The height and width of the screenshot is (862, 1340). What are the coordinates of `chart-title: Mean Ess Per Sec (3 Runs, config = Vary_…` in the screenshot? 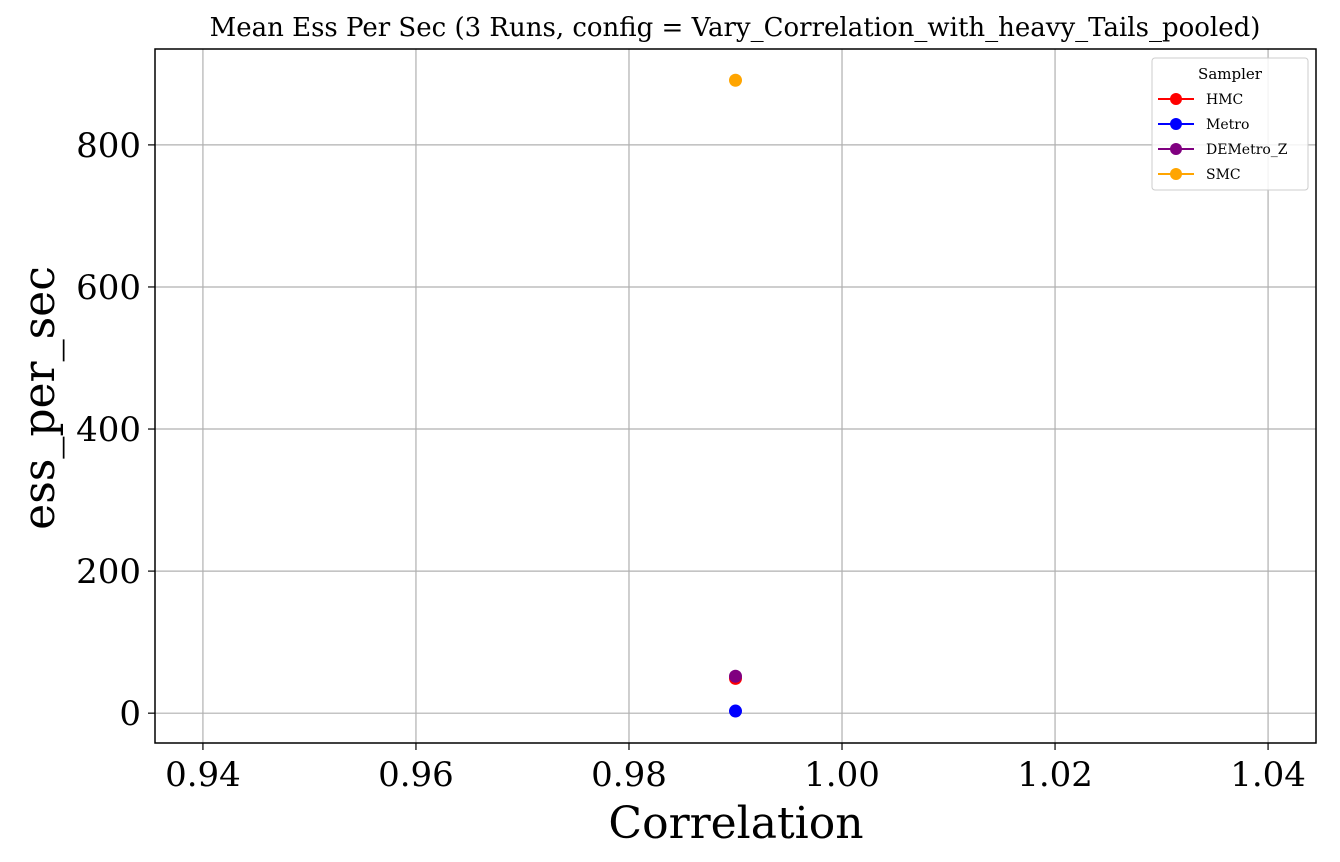 It's located at (735, 28).